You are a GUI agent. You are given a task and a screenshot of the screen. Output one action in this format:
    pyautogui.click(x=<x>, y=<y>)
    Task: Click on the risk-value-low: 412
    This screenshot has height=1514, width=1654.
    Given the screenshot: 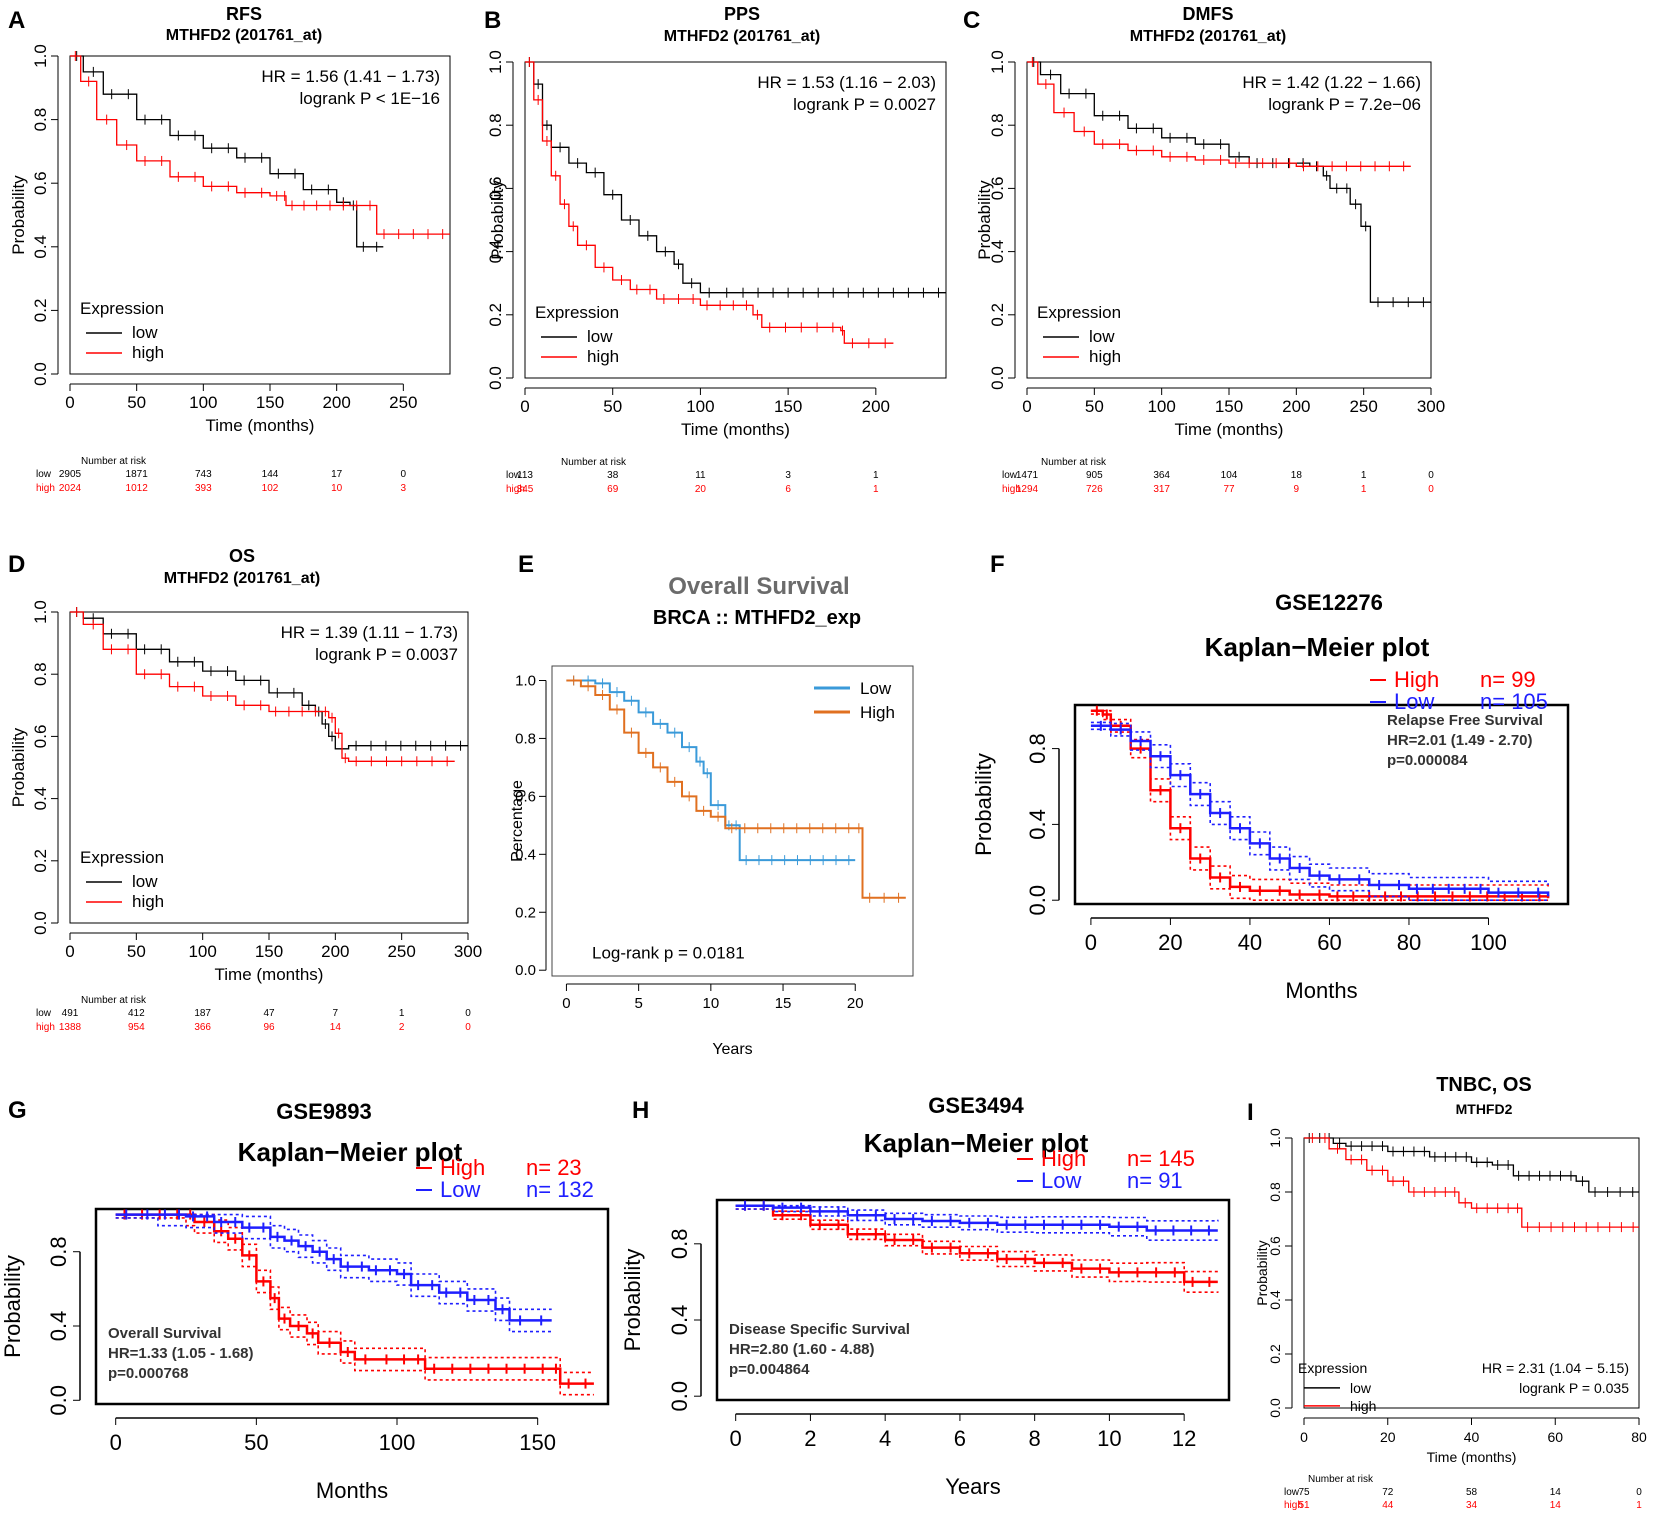 What is the action you would take?
    pyautogui.click(x=136, y=1013)
    